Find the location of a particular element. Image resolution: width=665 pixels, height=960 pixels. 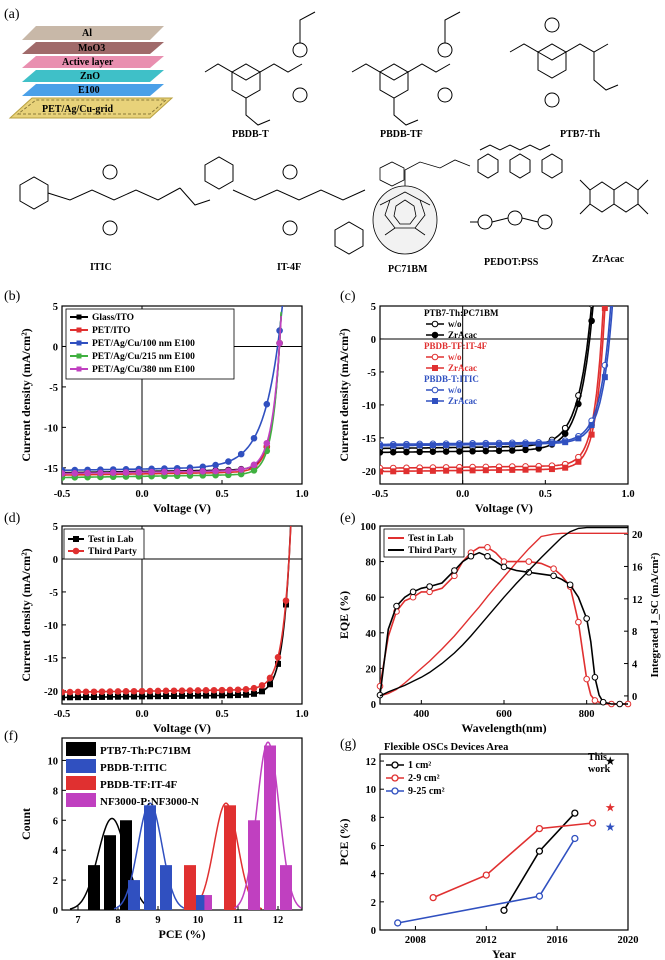

series-3-marker is located at coordinates (241, 454).